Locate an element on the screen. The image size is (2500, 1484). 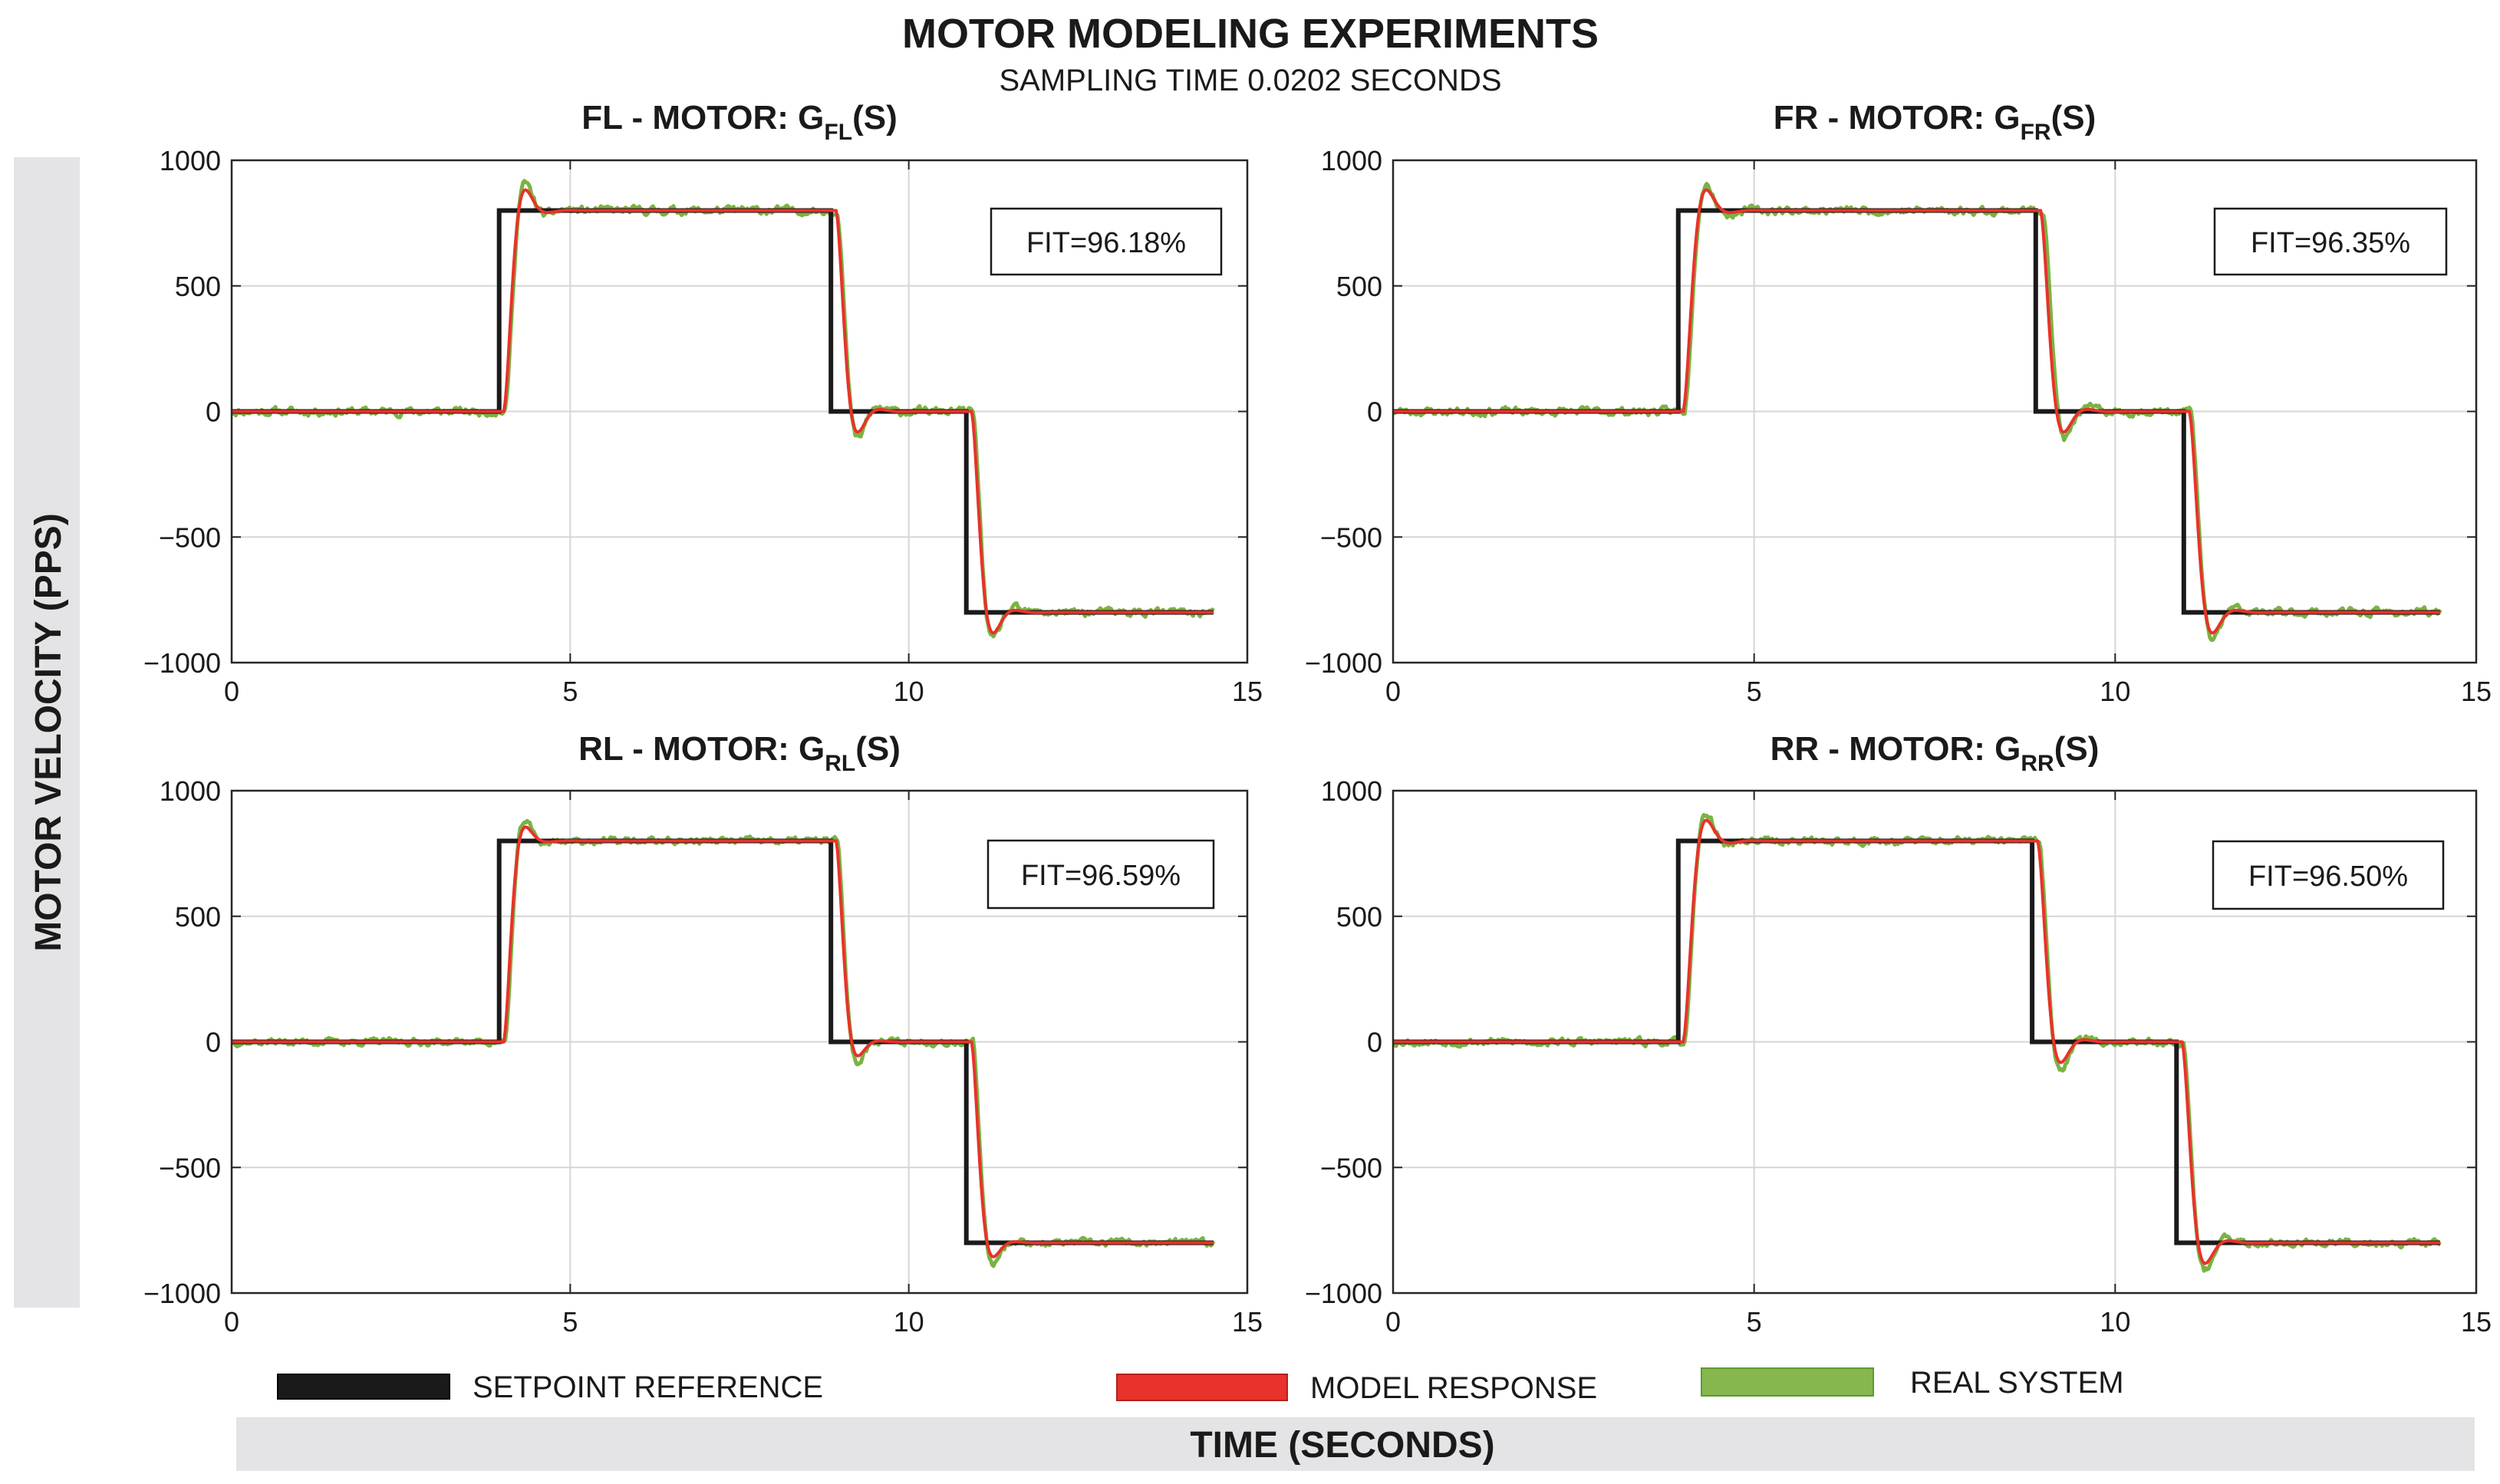
legend-swatch-setpoint is located at coordinates (363, 1387).